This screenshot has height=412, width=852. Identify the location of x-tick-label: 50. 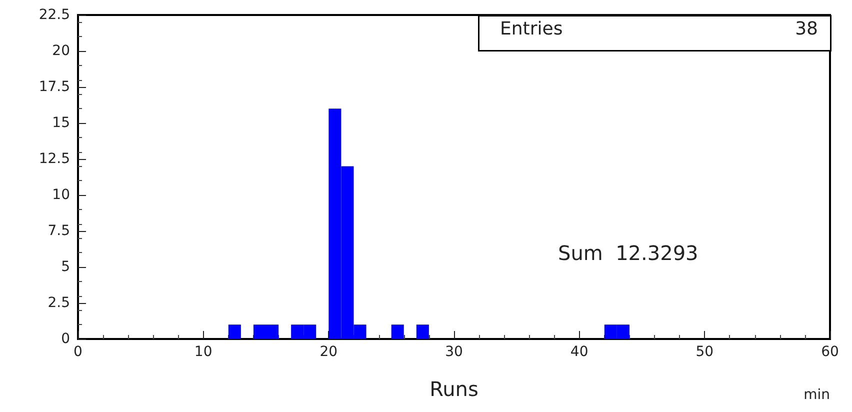
(705, 352).